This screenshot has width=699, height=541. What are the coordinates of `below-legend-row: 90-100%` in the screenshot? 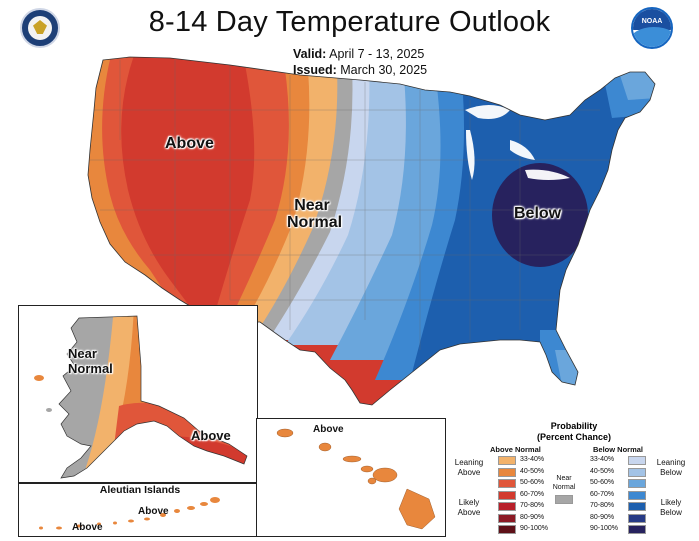 It's located at (620, 530).